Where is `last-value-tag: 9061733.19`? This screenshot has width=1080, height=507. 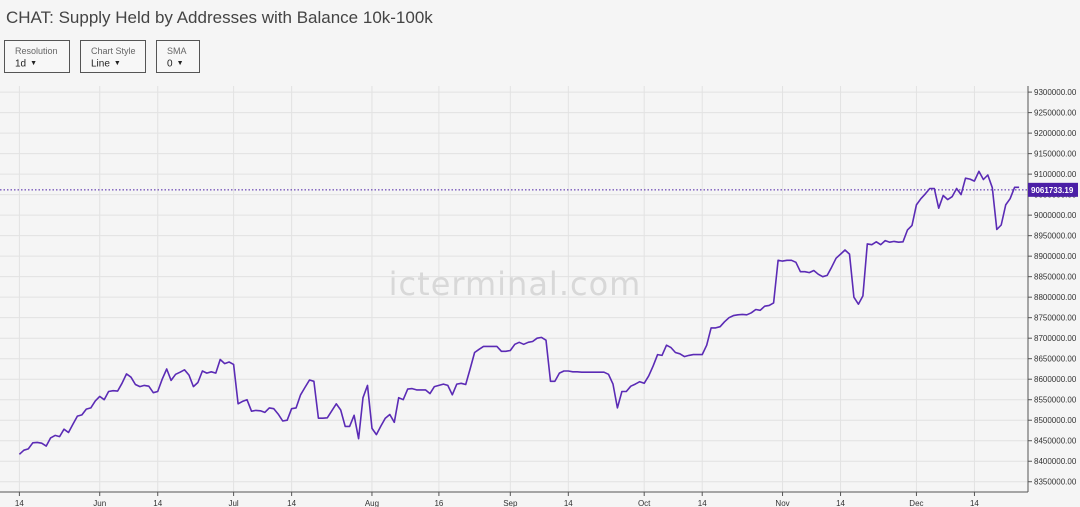 last-value-tag: 9061733.19 is located at coordinates (1053, 189).